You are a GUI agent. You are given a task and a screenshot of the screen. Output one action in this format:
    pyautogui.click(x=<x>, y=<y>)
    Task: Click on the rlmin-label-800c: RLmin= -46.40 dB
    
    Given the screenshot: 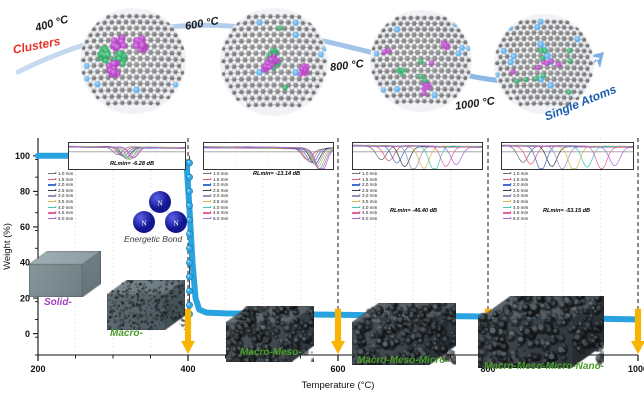 What is the action you would take?
    pyautogui.click(x=414, y=211)
    